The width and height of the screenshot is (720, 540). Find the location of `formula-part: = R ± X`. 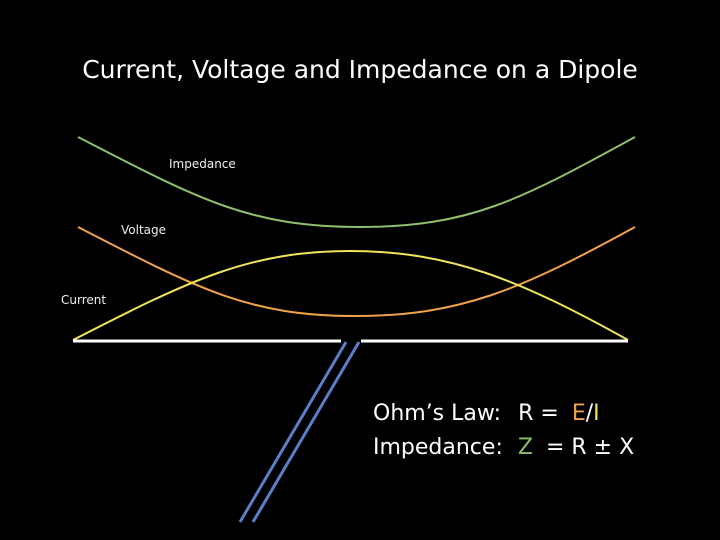

formula-part: = R ± X is located at coordinates (590, 447).